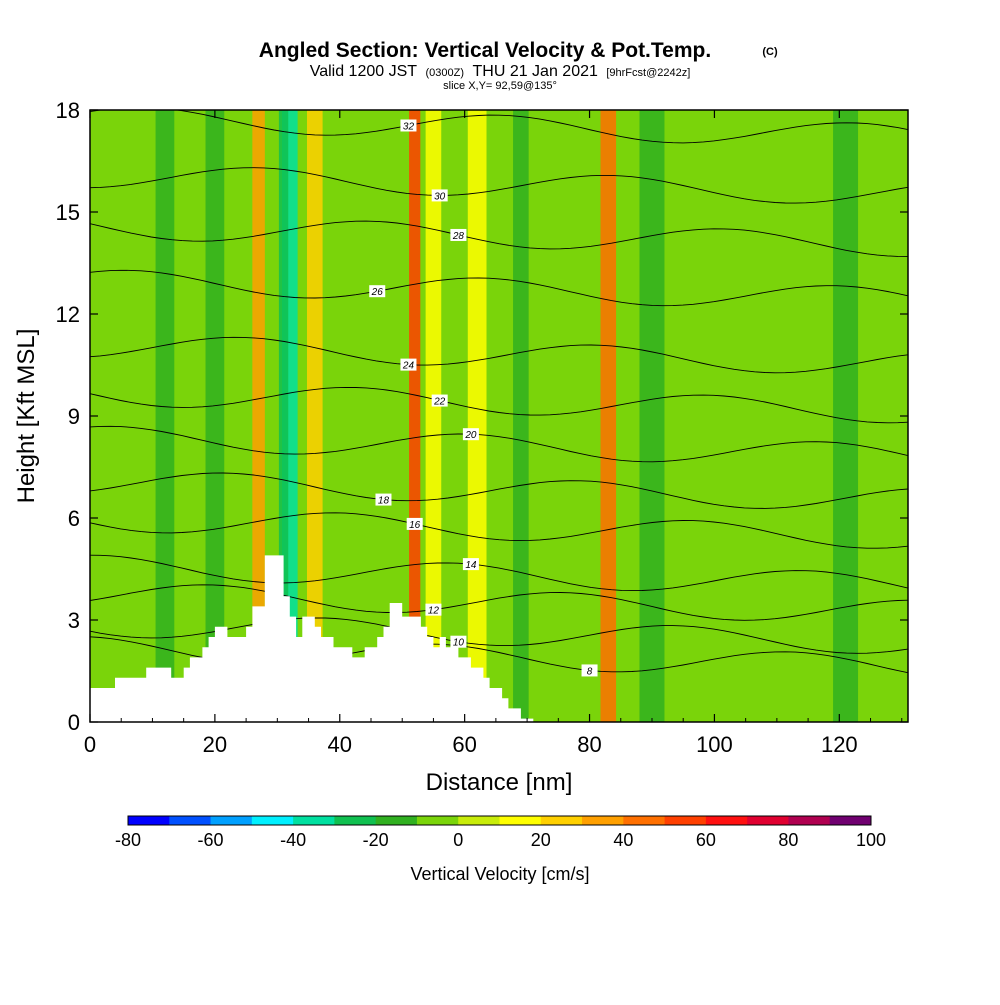 This screenshot has width=1000, height=1005. I want to click on contour-label-28: 28, so click(458, 236).